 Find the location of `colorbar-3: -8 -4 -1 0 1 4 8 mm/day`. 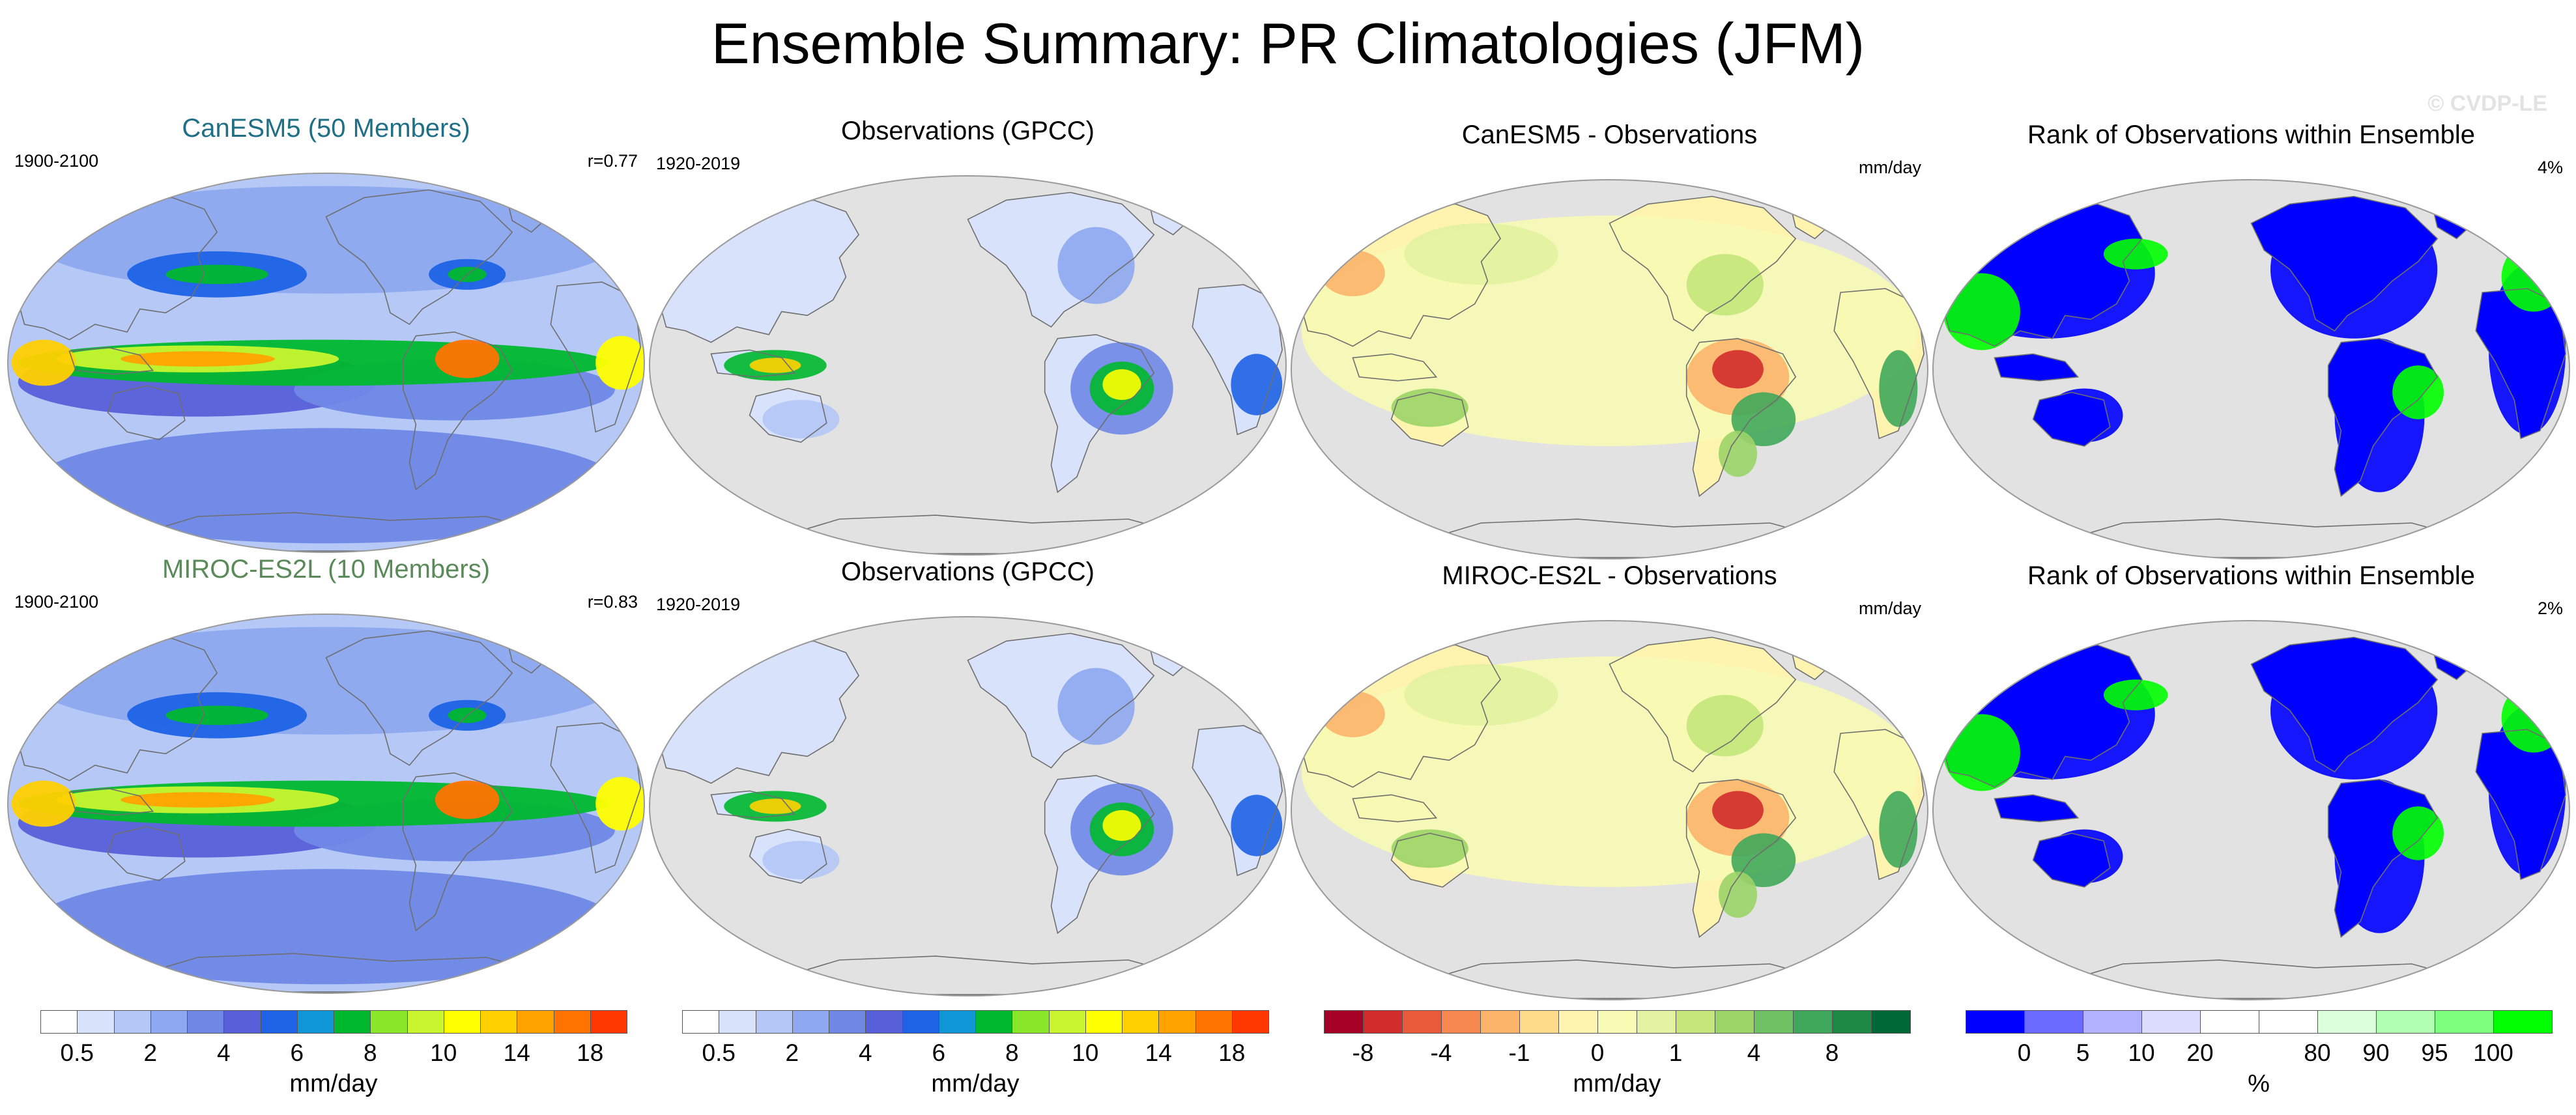

colorbar-3: -8 -4 -1 0 1 4 8 mm/day is located at coordinates (1617, 1055).